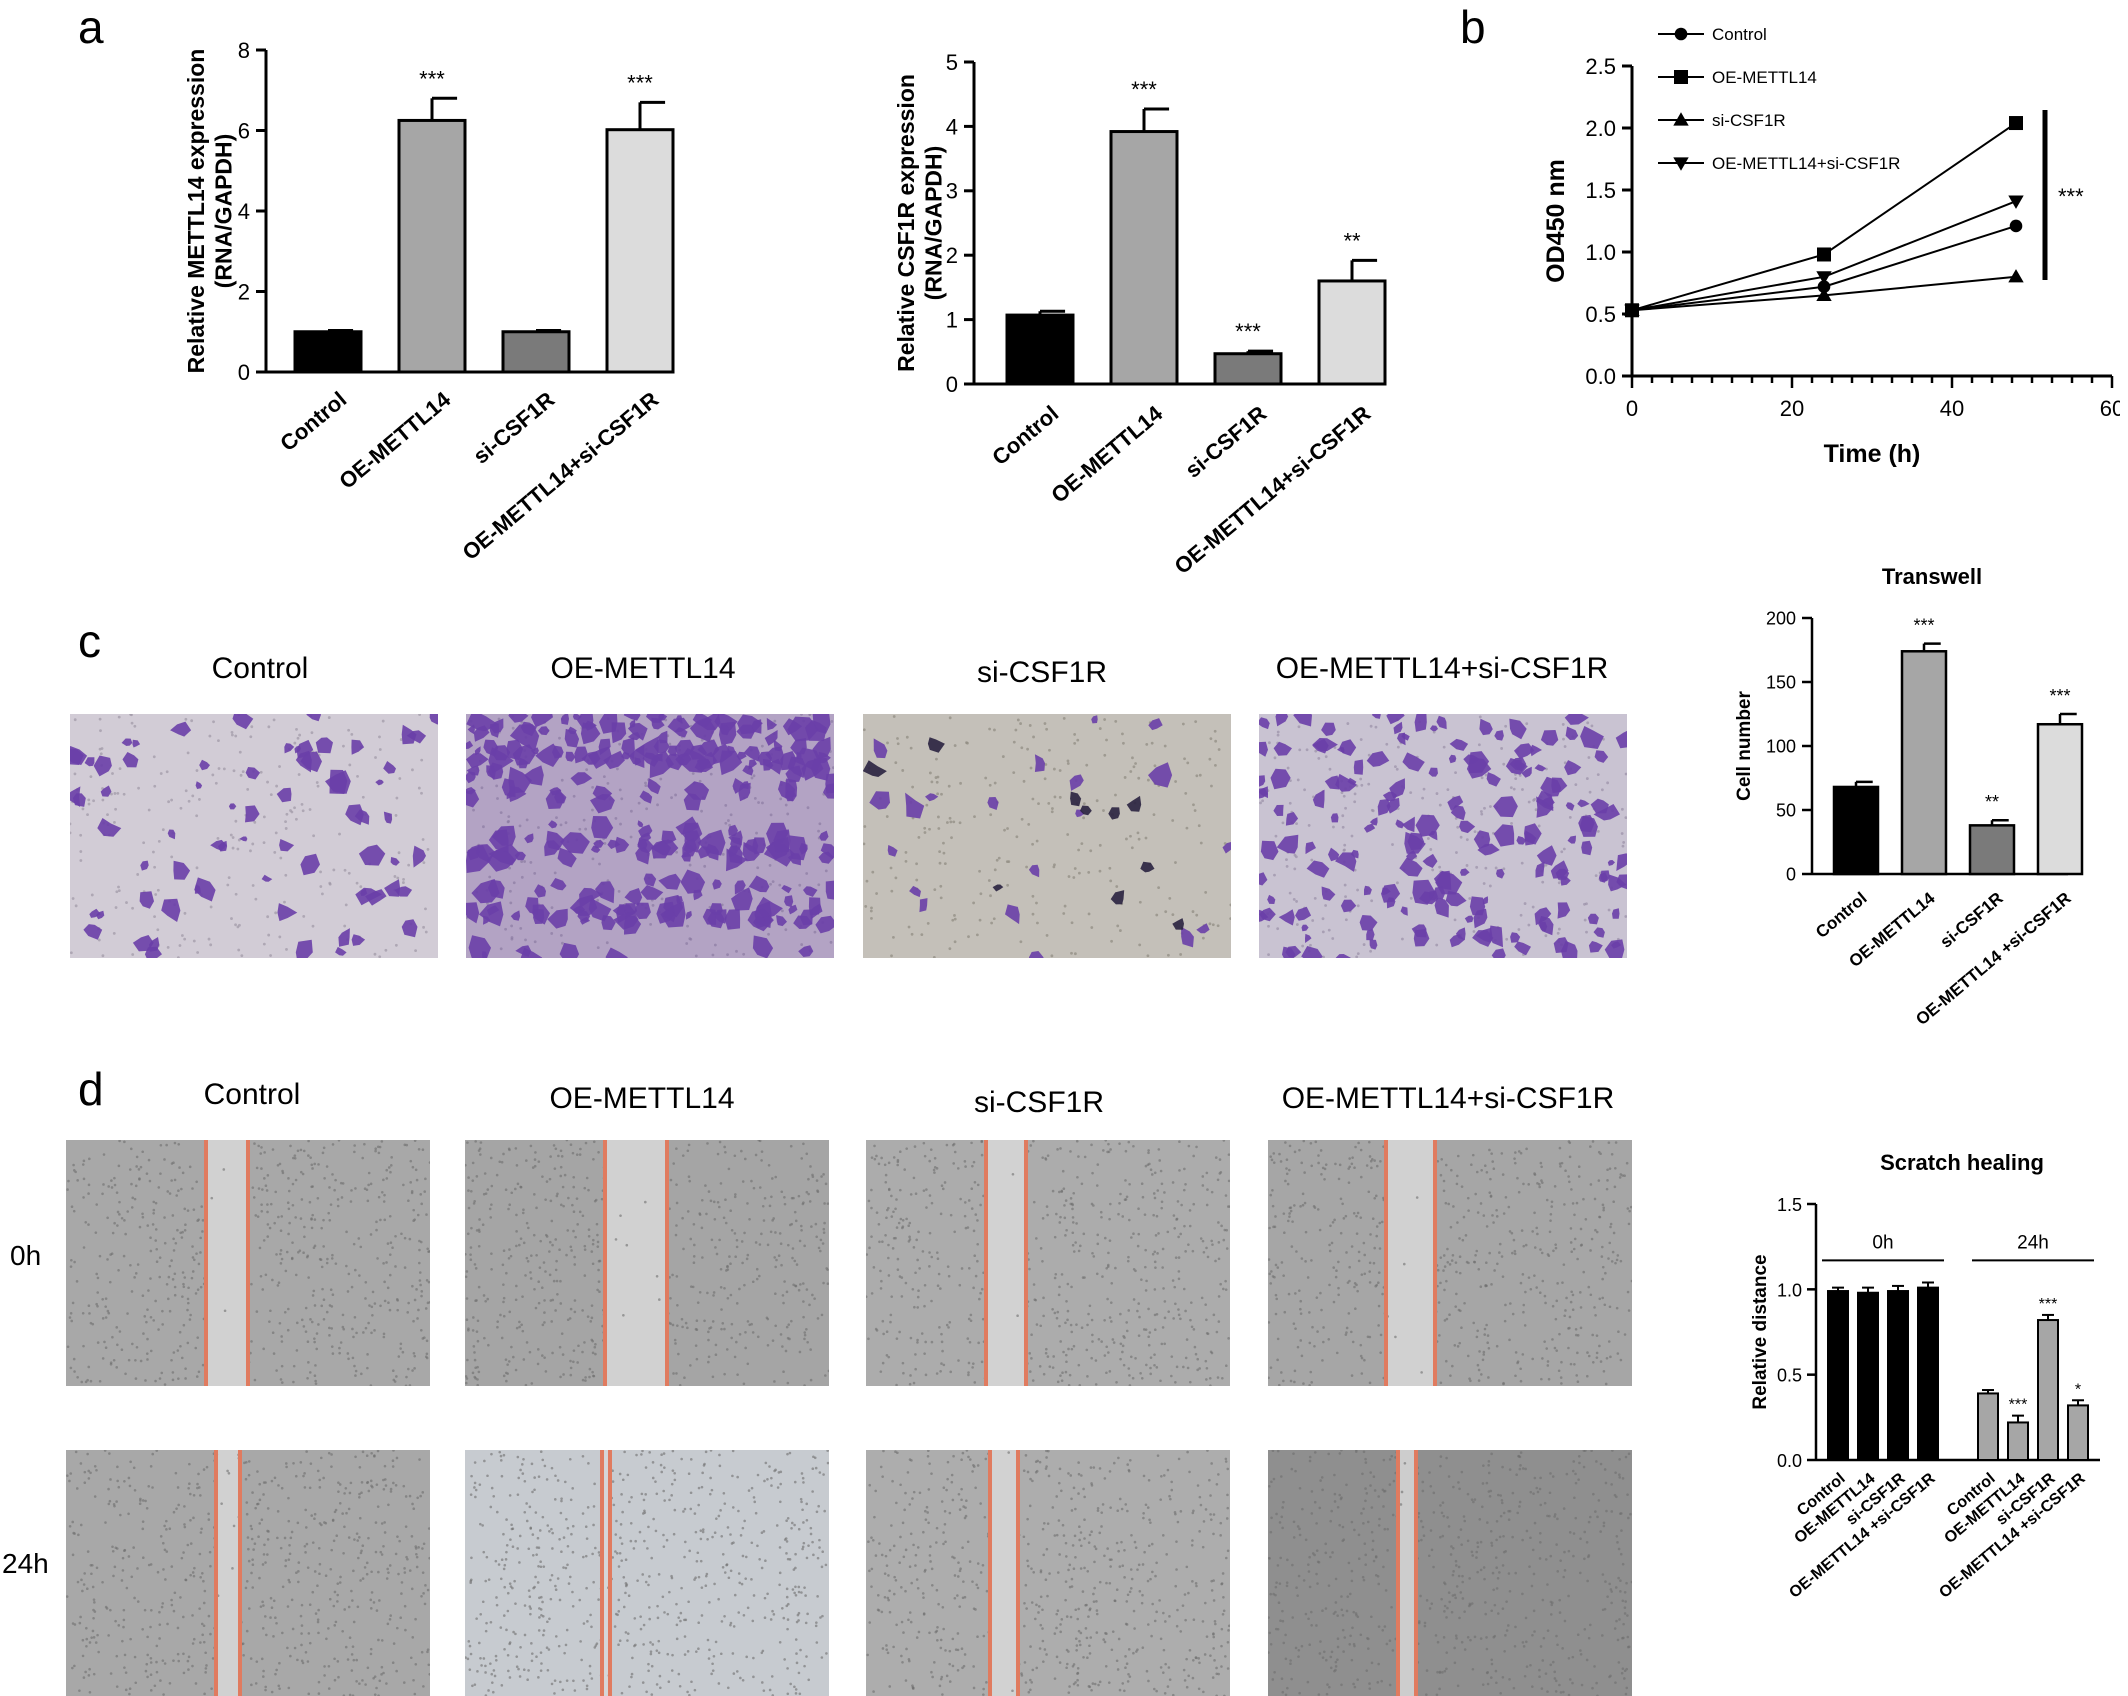 Image resolution: width=2128 pixels, height=1696 pixels. I want to click on bar, so click(536, 352).